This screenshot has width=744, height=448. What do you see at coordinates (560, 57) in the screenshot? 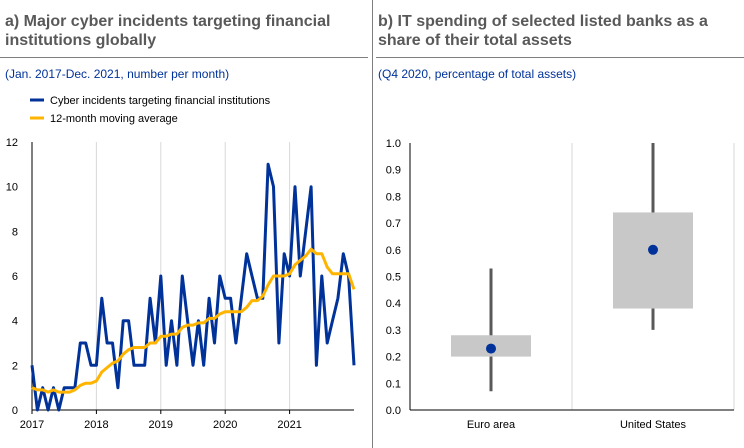
I see `panel-b-title-rule` at bounding box center [560, 57].